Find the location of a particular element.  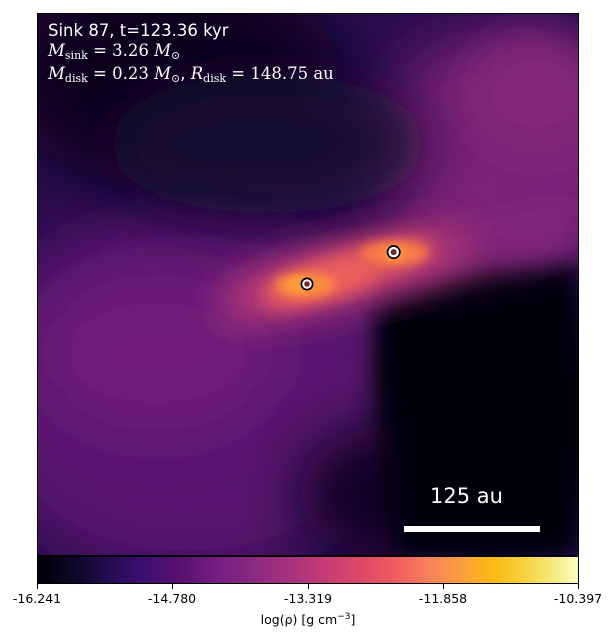

m-disk-subscript: disk is located at coordinates (76, 78).